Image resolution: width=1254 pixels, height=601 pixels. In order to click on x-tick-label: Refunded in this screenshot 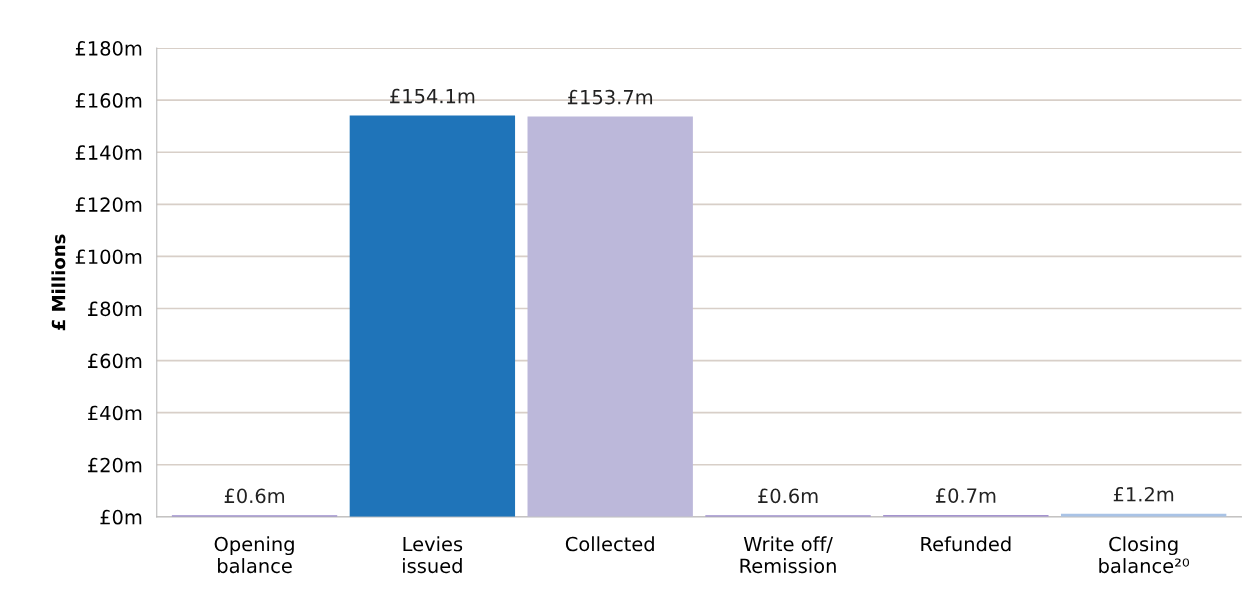, I will do `click(966, 544)`.